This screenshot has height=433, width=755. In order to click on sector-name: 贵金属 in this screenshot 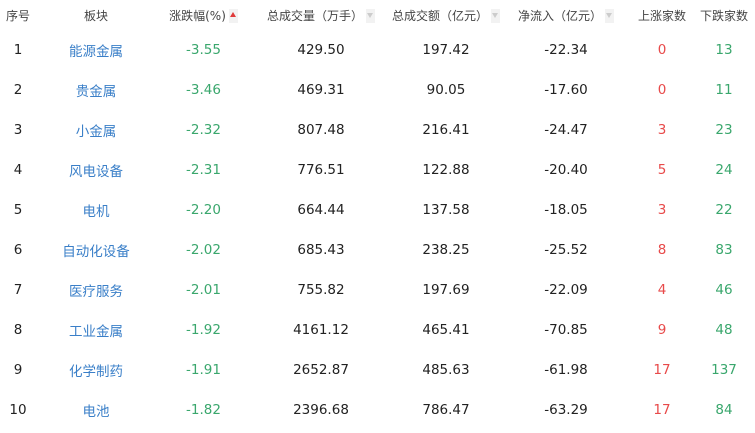, I will do `click(96, 92)`.